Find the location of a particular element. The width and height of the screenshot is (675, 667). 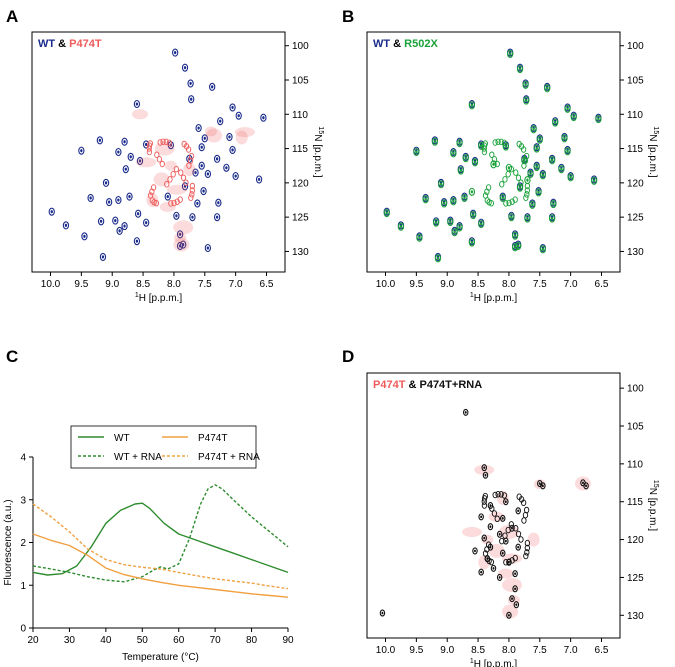

y-axis-label: 15N [p.p.m.] is located at coordinates (653, 505).